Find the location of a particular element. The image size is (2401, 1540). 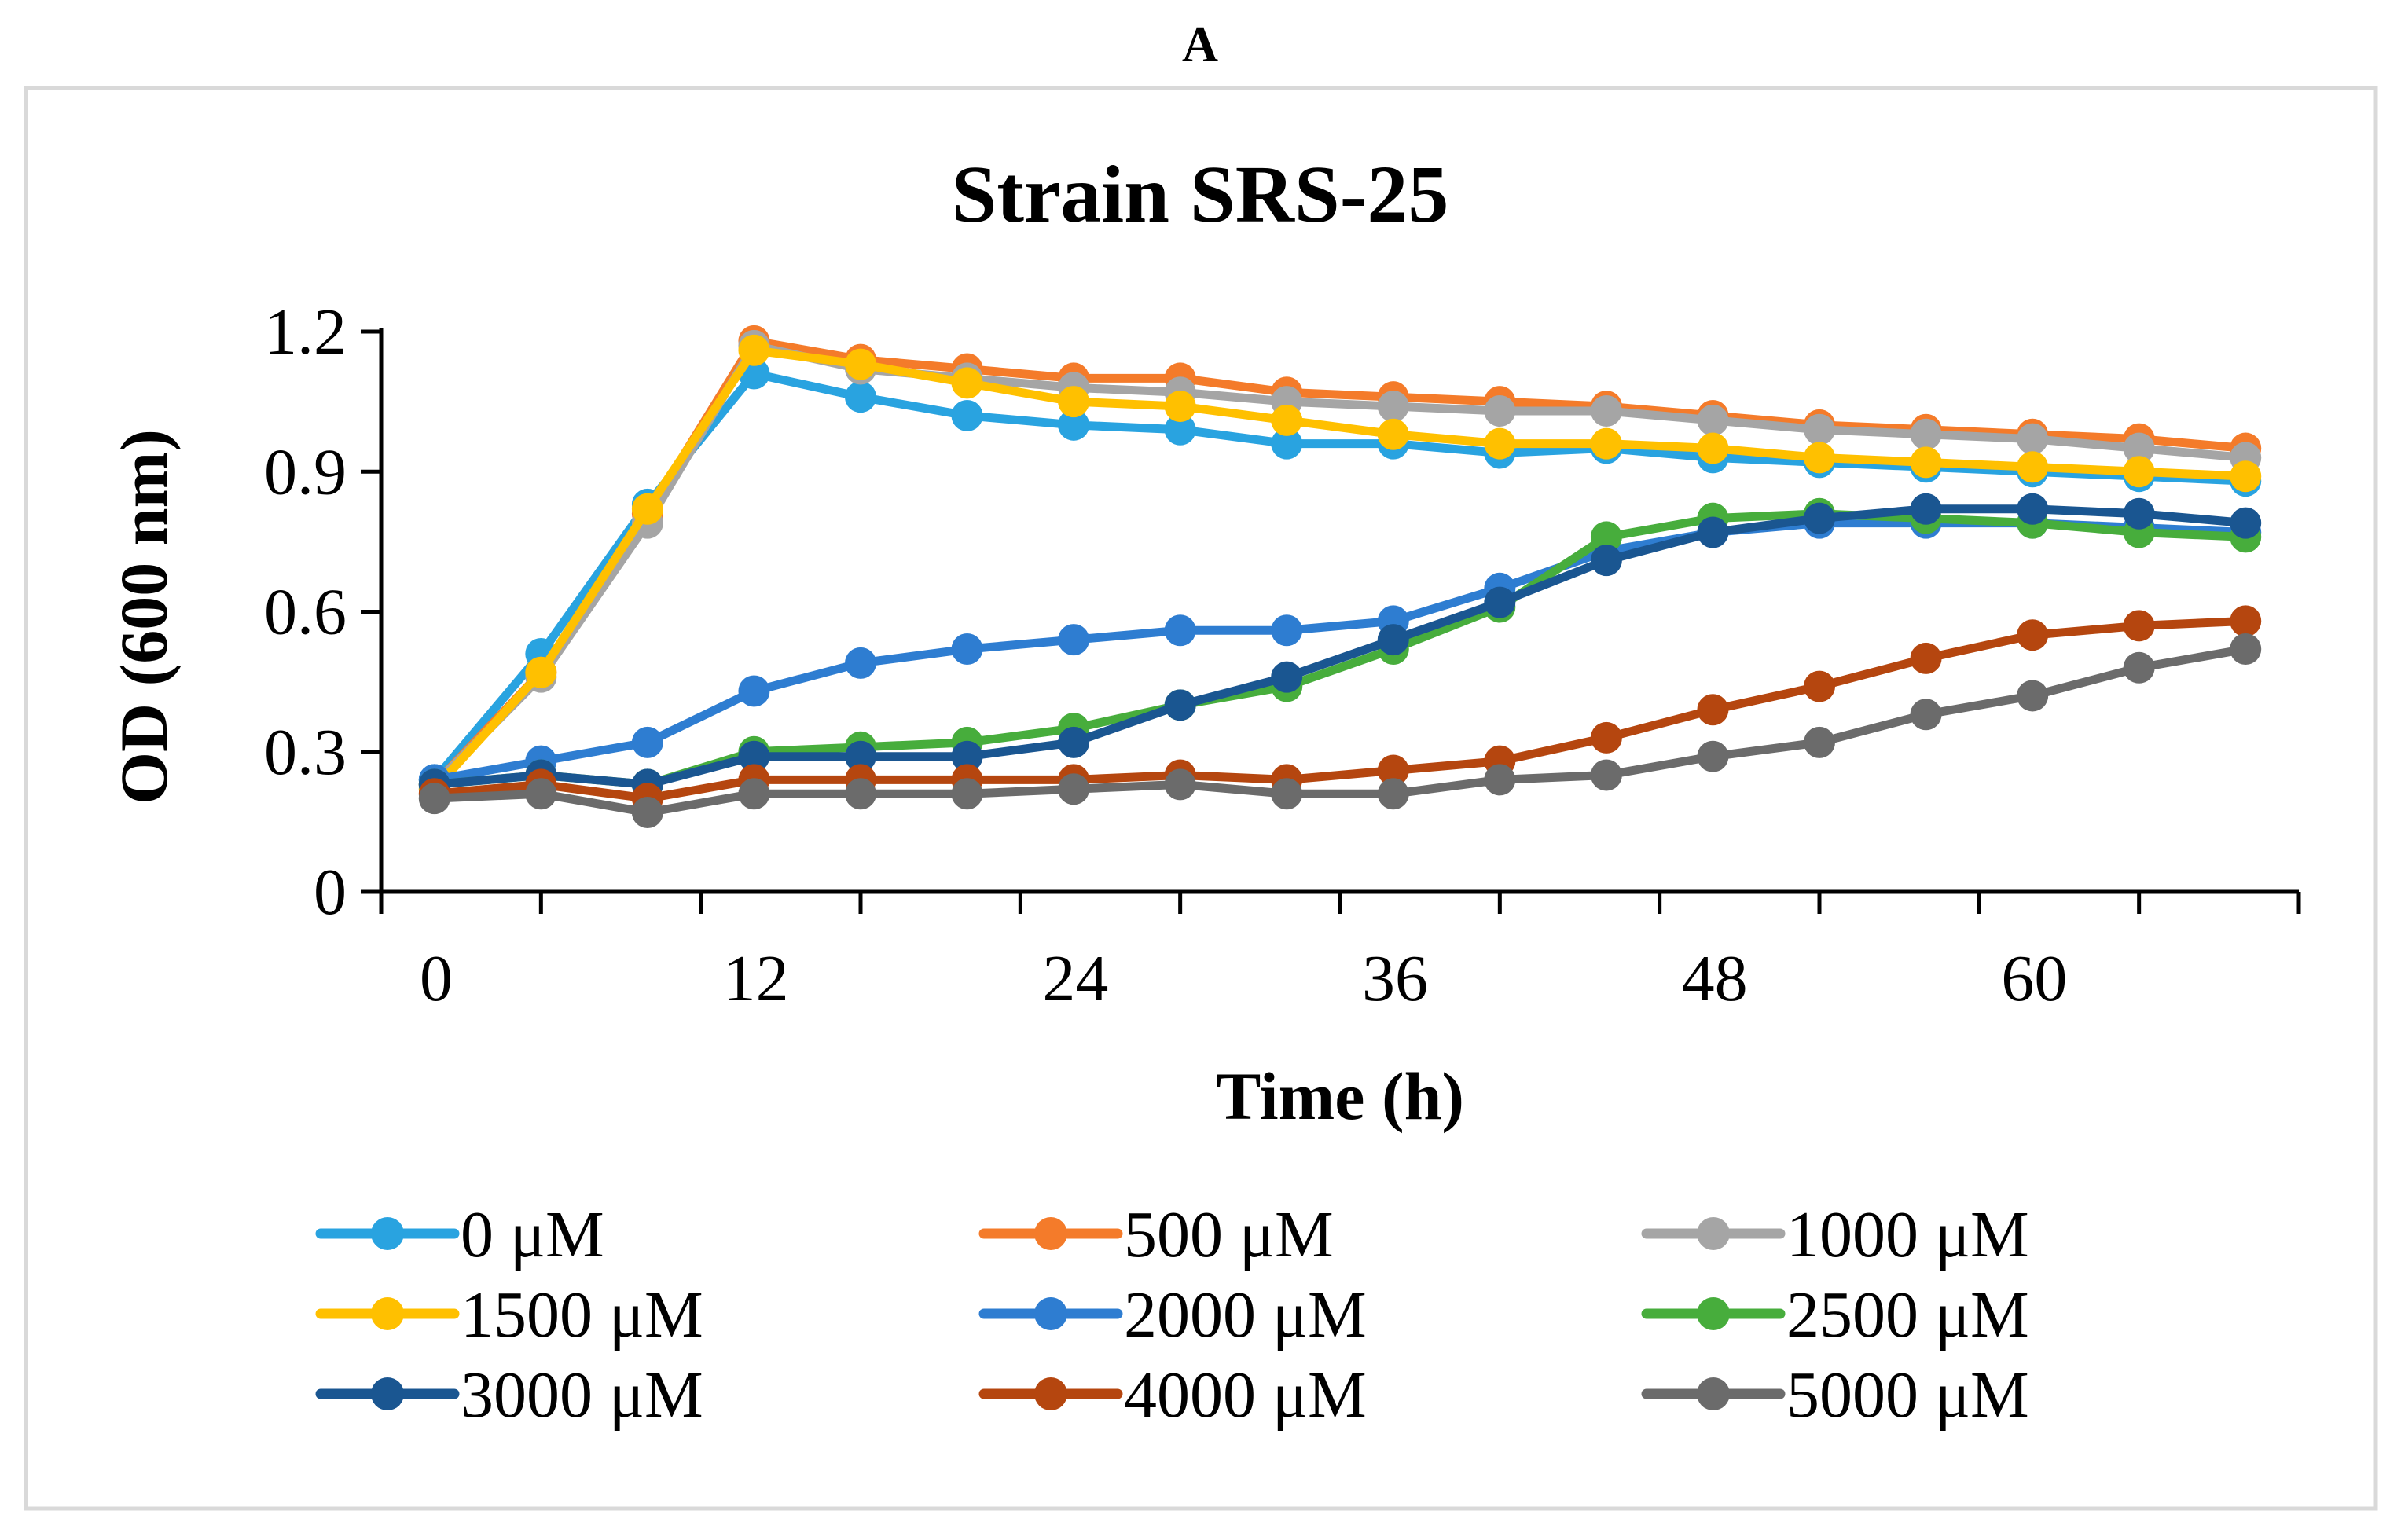

legend-label: 5000 μM is located at coordinates (1908, 1395).